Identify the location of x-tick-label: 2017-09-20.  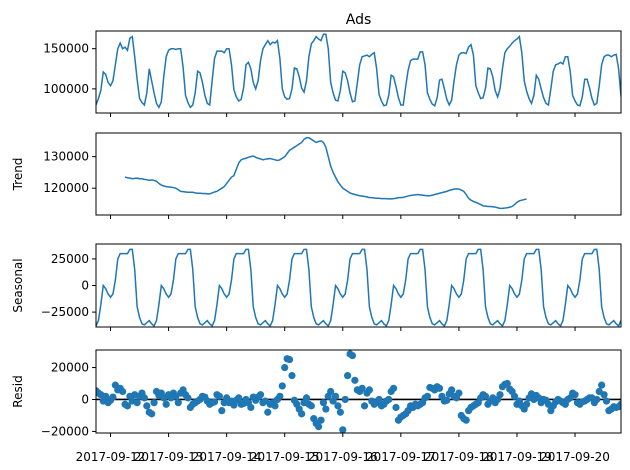
(575, 457).